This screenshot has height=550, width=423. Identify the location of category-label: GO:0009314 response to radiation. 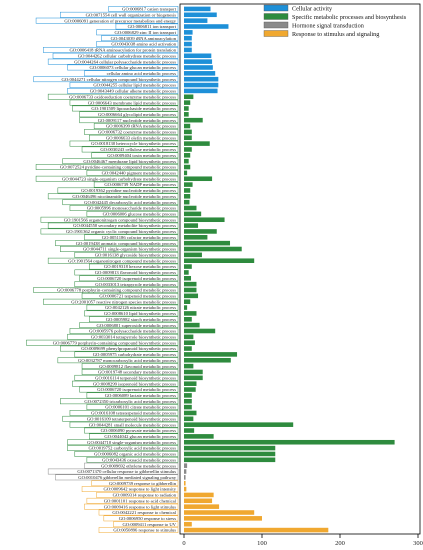
(145, 495).